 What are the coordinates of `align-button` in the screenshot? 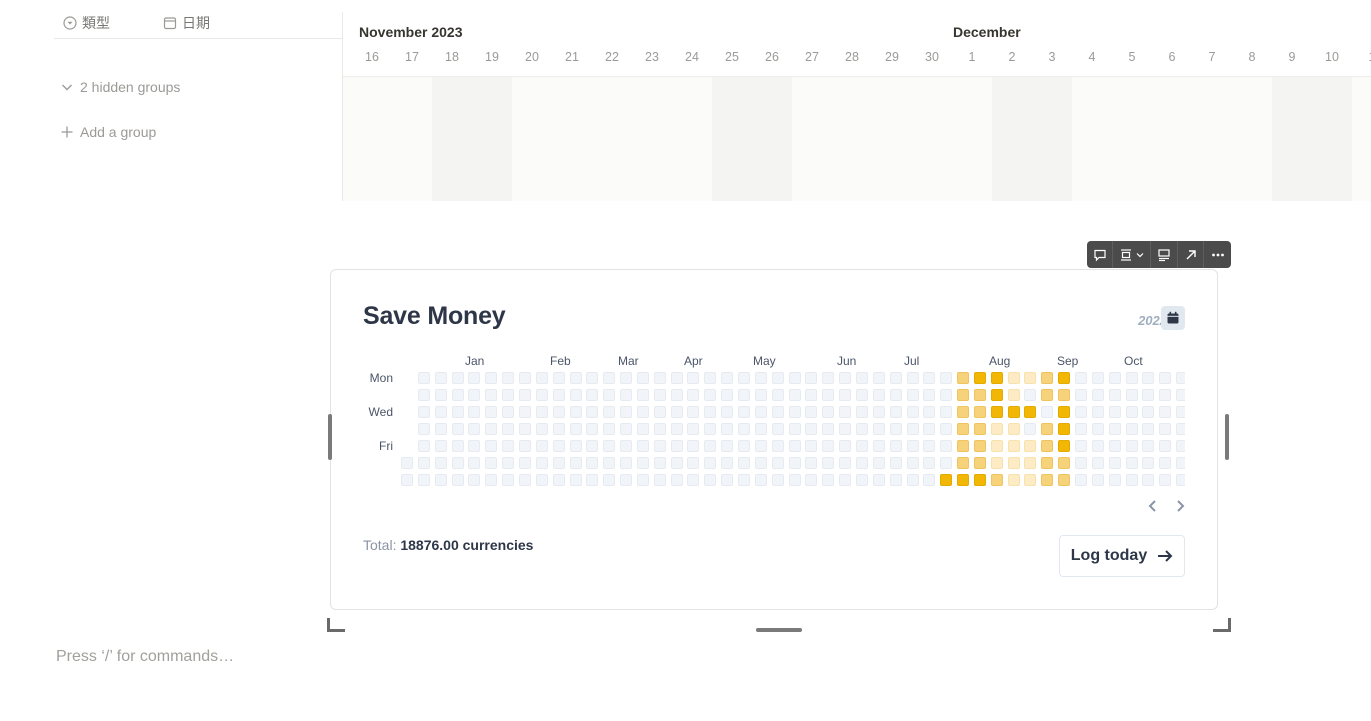 It's located at (1132, 254).